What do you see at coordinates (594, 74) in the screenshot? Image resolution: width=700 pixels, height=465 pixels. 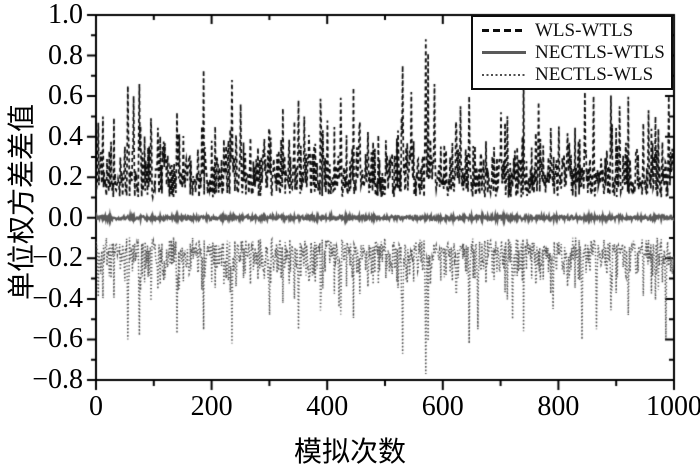 I see `legend-label: NECTLS-WLS` at bounding box center [594, 74].